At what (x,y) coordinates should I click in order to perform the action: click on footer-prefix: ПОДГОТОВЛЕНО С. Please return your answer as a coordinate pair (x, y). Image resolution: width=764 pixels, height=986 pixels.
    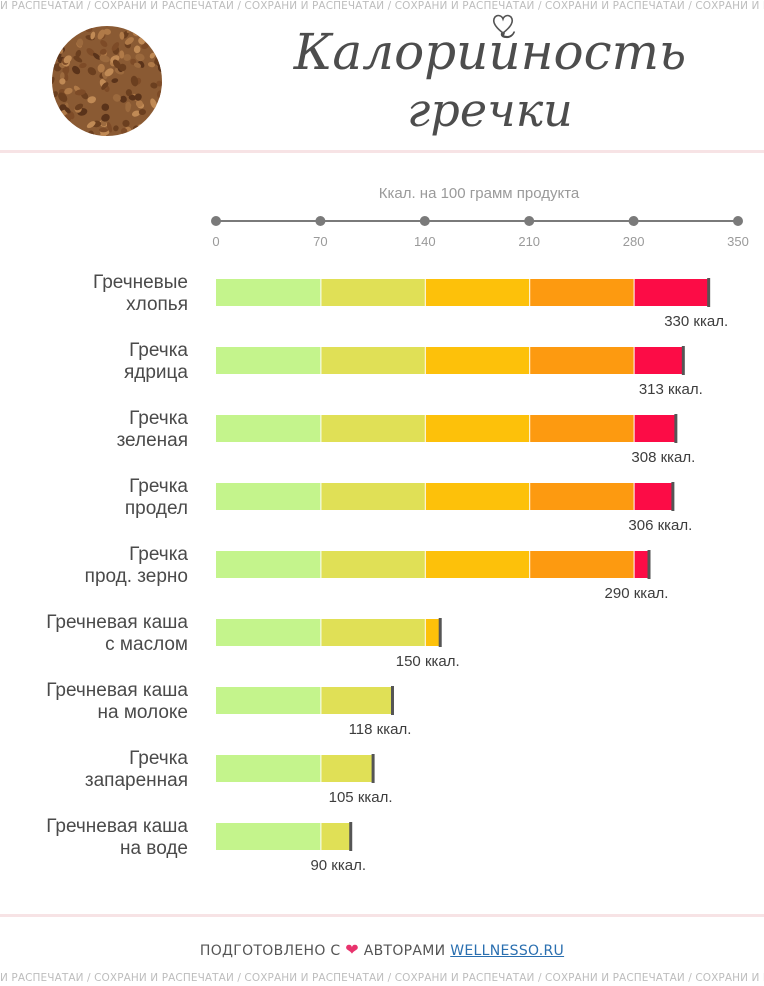
    Looking at the image, I should click on (270, 951).